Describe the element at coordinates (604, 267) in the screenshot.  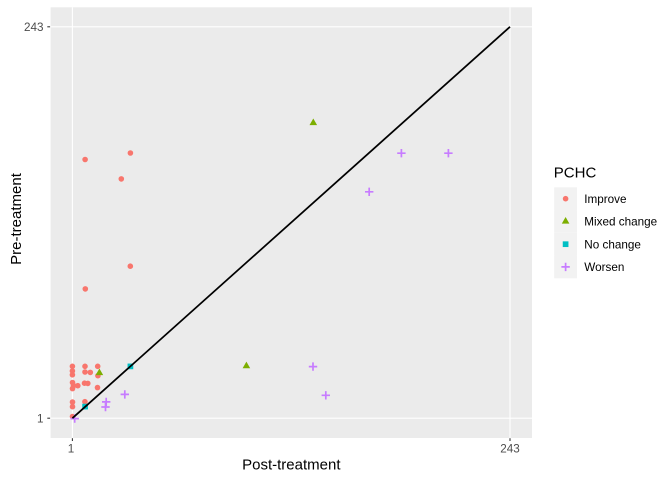
I see `svg-text: Worsen` at that location.